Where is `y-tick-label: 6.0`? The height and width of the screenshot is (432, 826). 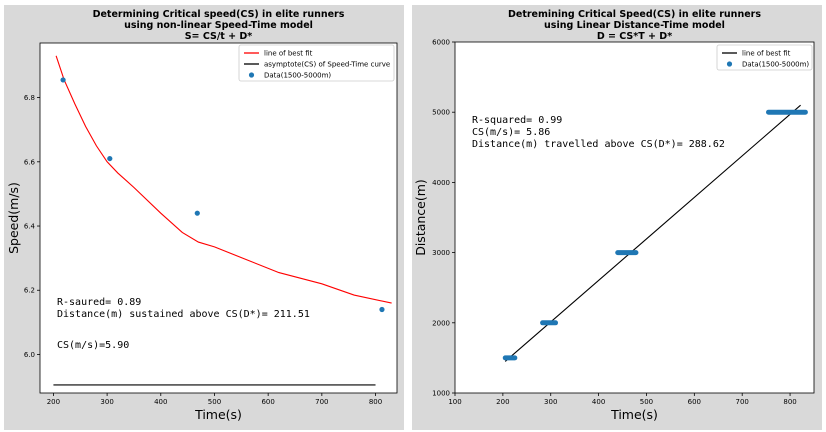
y-tick-label: 6.0 is located at coordinates (29, 355).